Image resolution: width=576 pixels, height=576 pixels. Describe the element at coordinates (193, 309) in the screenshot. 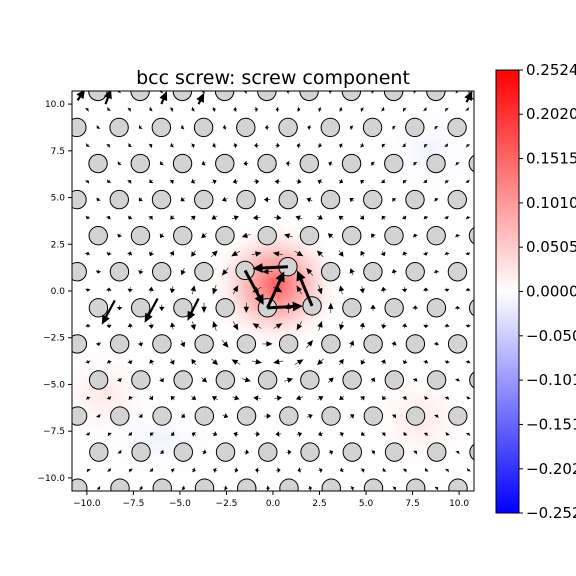

I see `edge-arrow` at that location.